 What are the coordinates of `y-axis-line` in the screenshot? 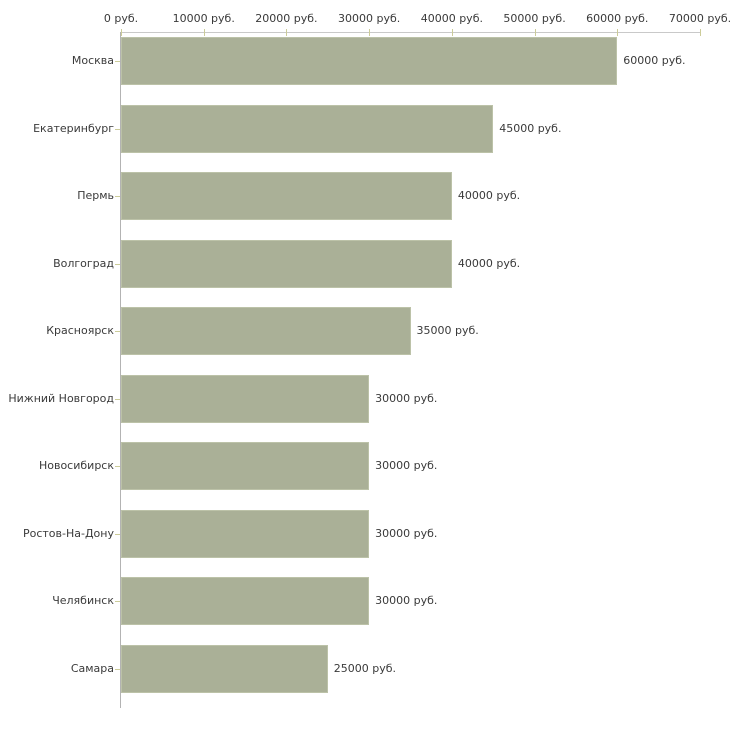 It's located at (120, 370).